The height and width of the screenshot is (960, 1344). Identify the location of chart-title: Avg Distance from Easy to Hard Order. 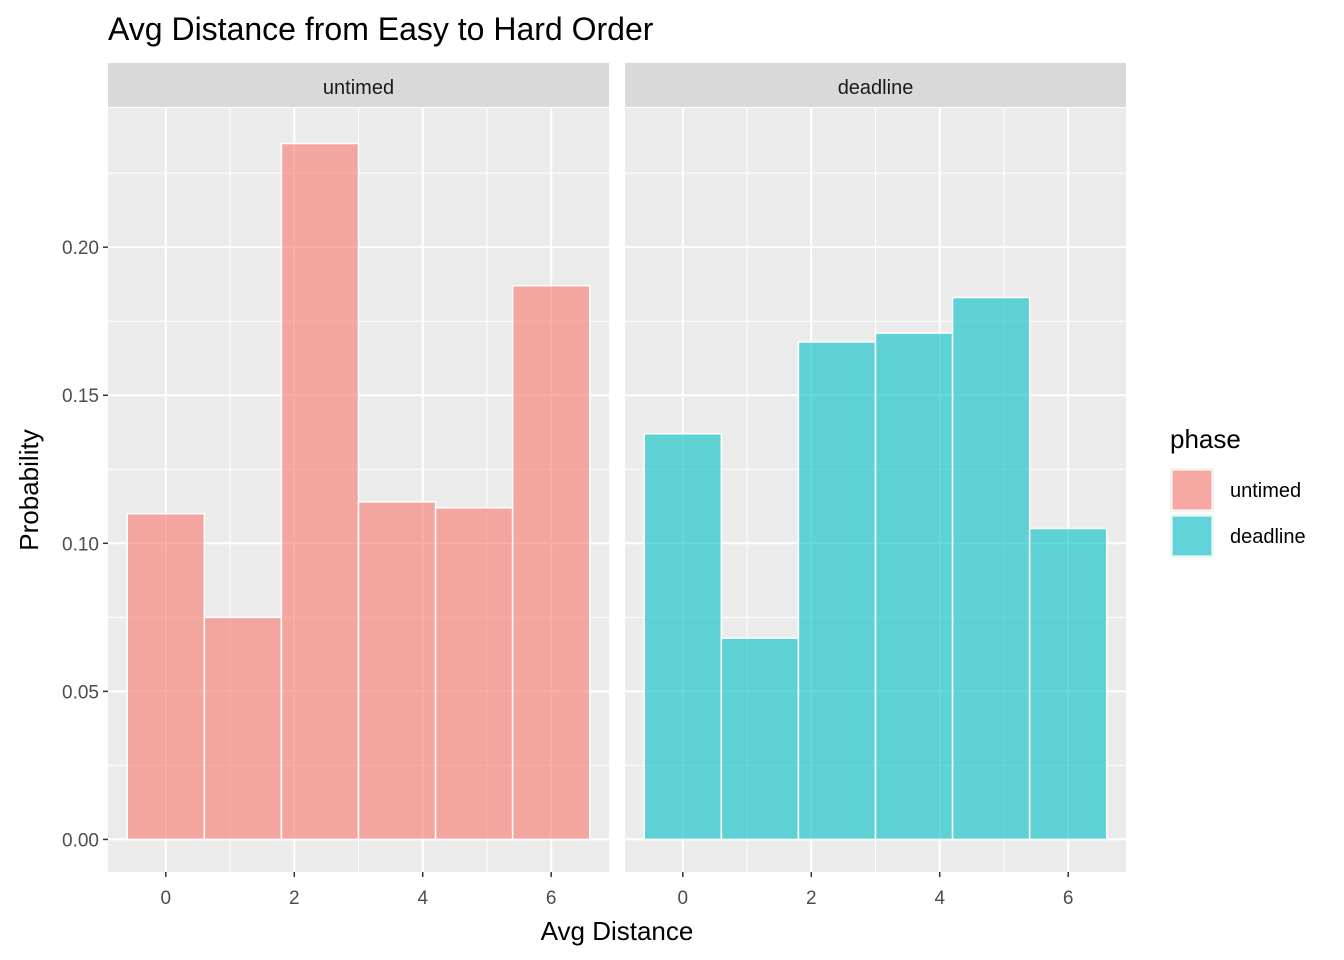
(381, 29).